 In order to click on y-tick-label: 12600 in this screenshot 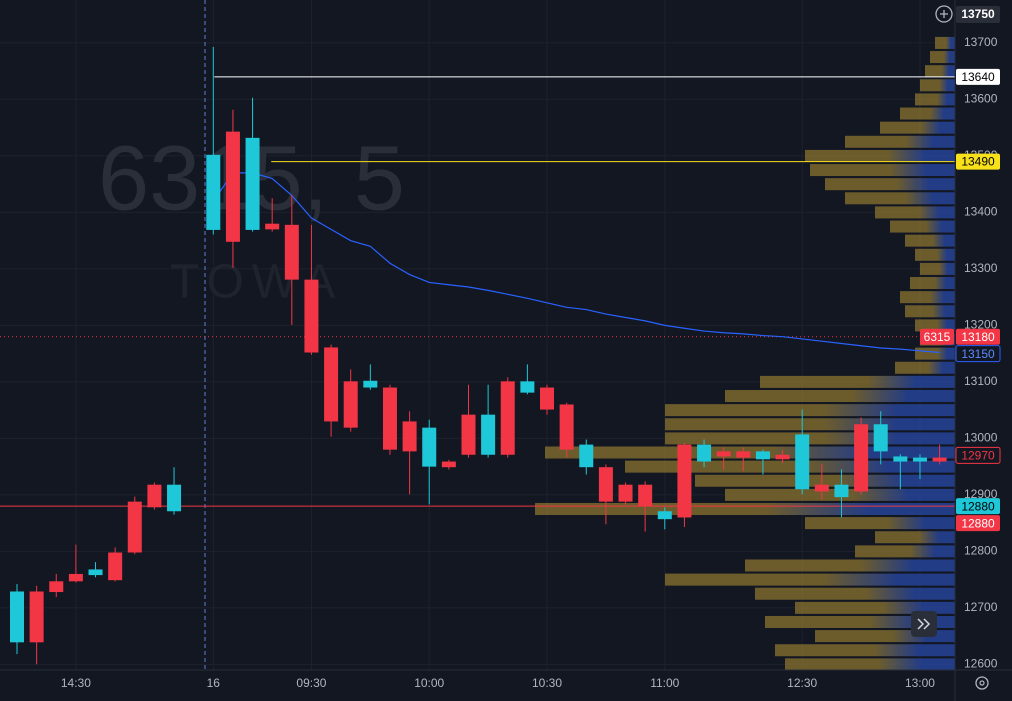, I will do `click(981, 664)`.